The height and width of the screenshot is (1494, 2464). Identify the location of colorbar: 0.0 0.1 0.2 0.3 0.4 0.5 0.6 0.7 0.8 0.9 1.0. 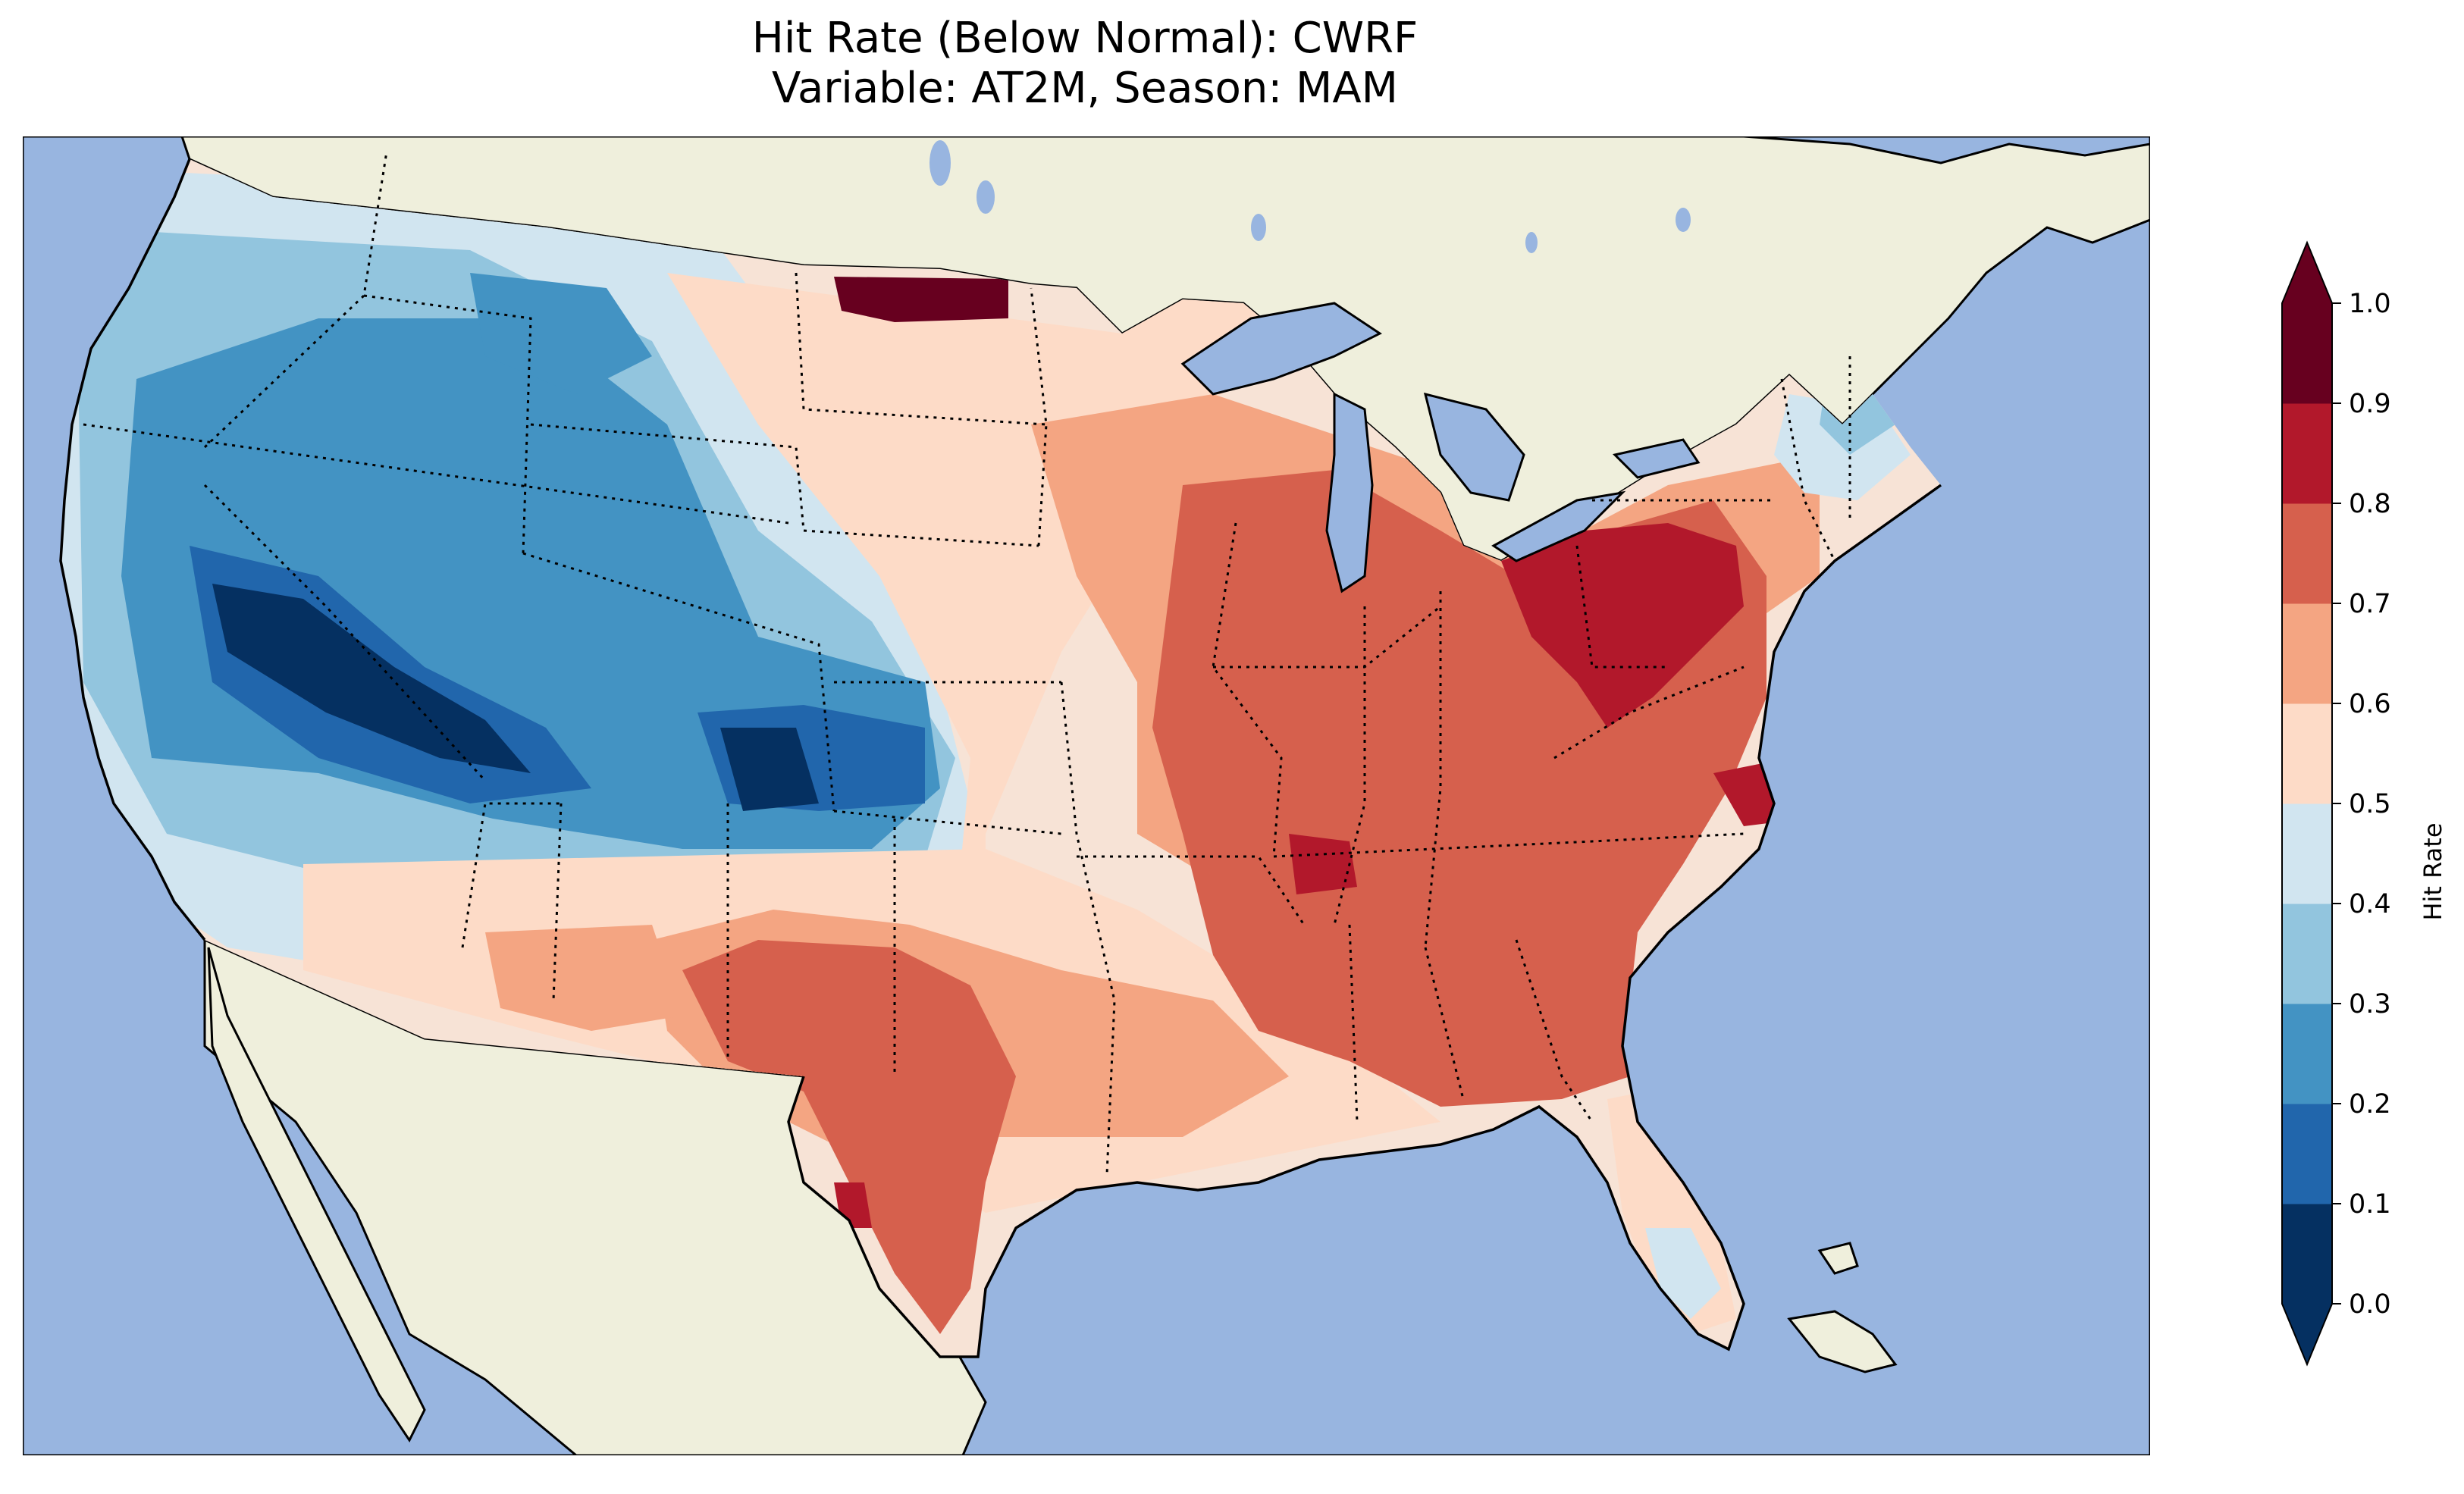
(2336, 803).